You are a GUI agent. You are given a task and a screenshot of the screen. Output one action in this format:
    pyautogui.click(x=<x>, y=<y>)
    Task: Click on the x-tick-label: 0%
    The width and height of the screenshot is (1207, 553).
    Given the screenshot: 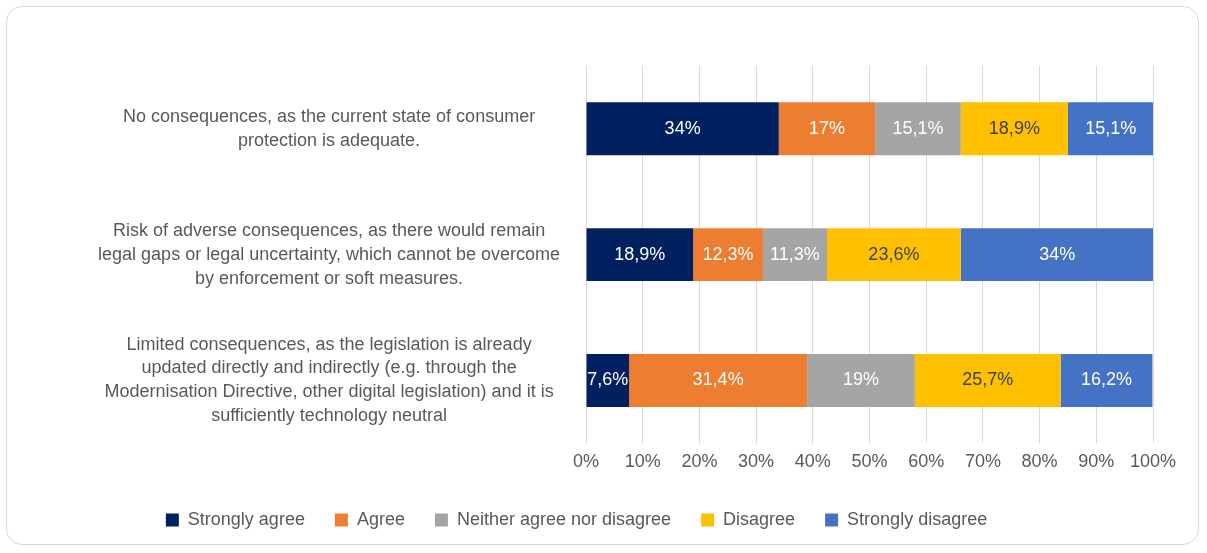 What is the action you would take?
    pyautogui.click(x=586, y=461)
    